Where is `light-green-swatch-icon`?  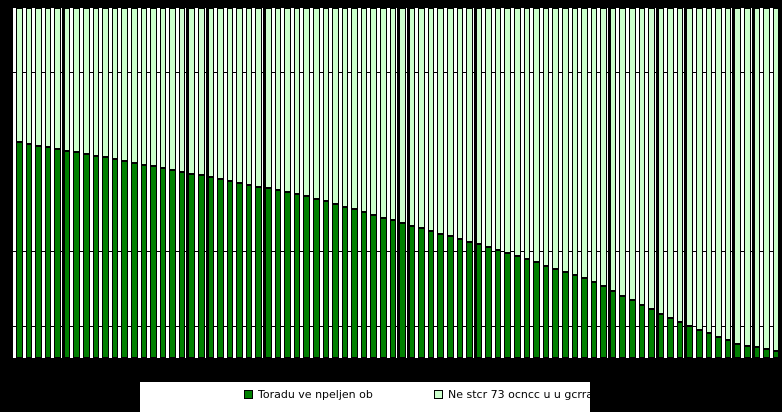 light-green-swatch-icon is located at coordinates (438, 394).